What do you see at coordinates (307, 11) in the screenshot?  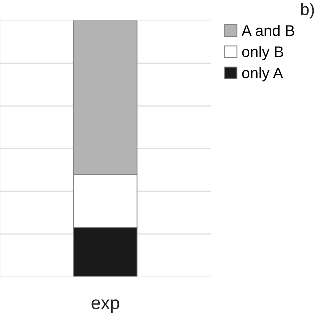 I see `text: b)` at bounding box center [307, 11].